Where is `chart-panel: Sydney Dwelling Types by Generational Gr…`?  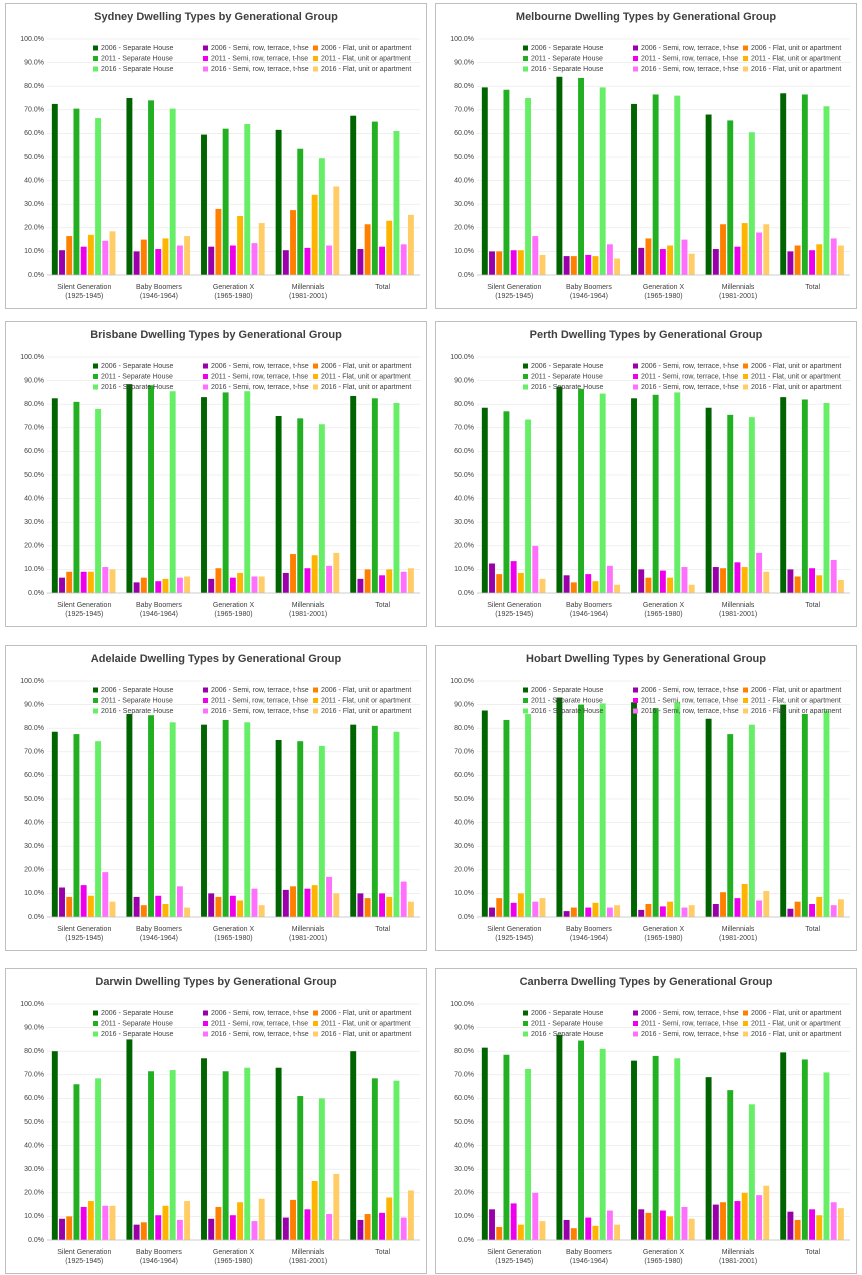
chart-panel: Sydney Dwelling Types by Generational Gr… is located at coordinates (216, 156).